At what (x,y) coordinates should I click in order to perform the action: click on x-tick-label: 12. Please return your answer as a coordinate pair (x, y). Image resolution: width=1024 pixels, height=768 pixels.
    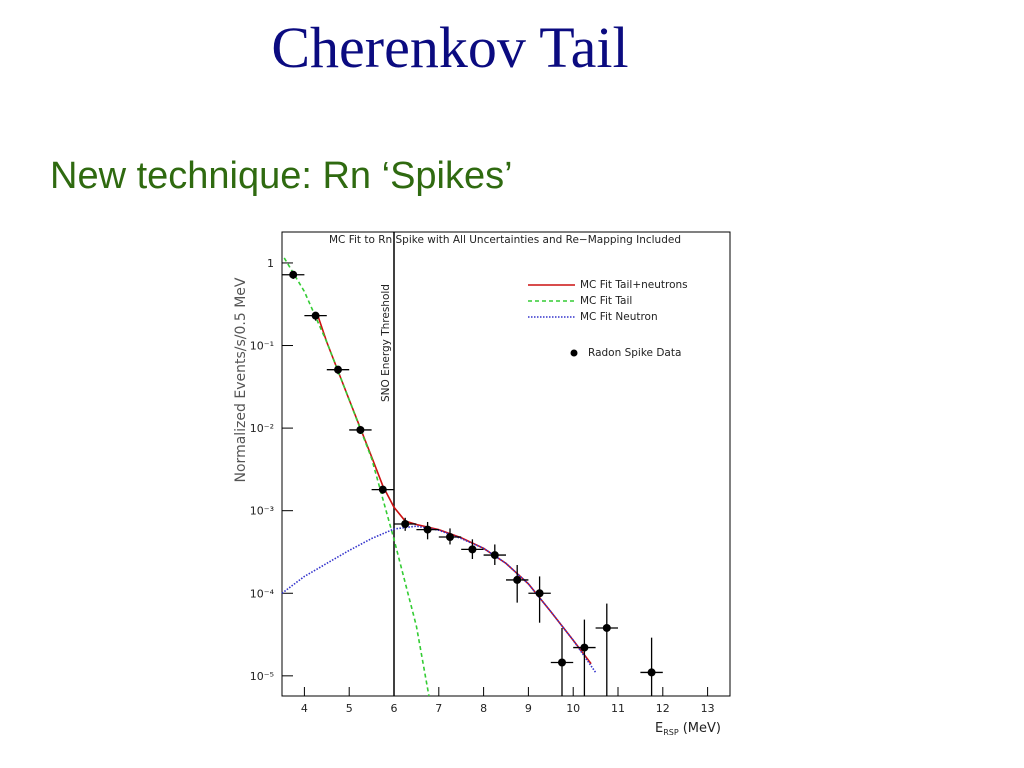
    Looking at the image, I should click on (663, 708).